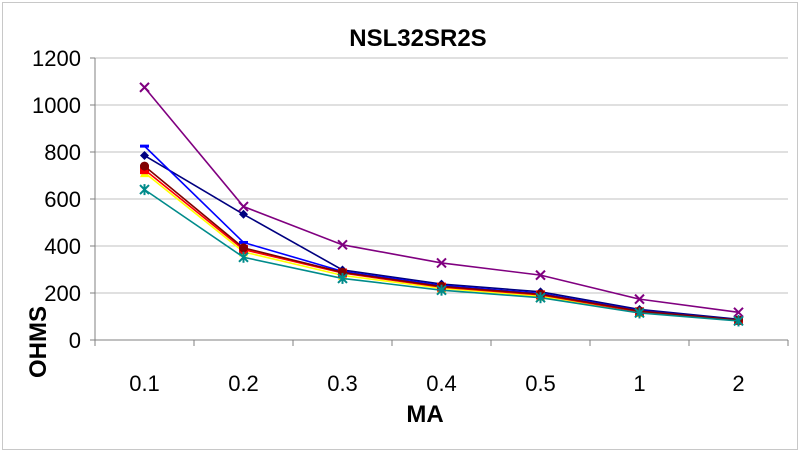 This screenshot has height=452, width=800. What do you see at coordinates (424, 414) in the screenshot?
I see `x-axis-label: MA` at bounding box center [424, 414].